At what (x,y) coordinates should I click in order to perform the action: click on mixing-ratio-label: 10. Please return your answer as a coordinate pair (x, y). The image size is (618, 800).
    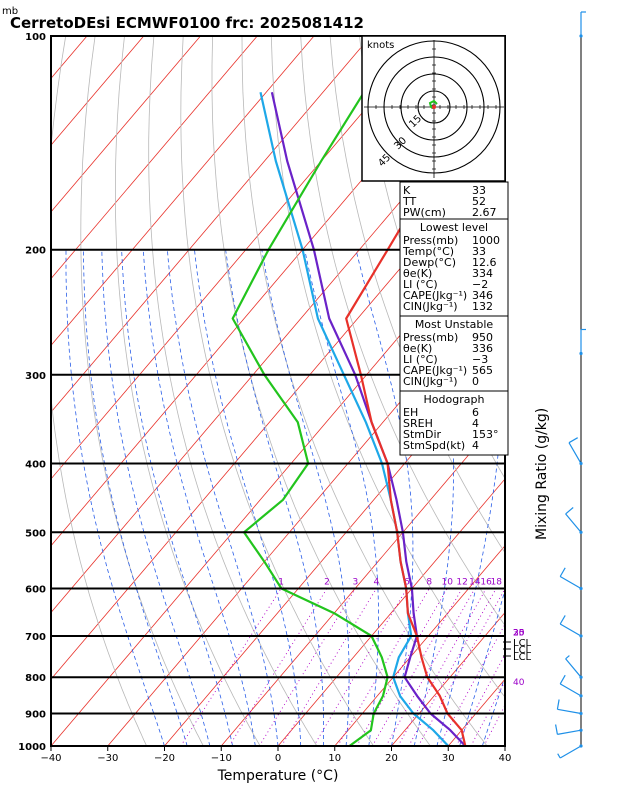
    Looking at the image, I should click on (447, 583).